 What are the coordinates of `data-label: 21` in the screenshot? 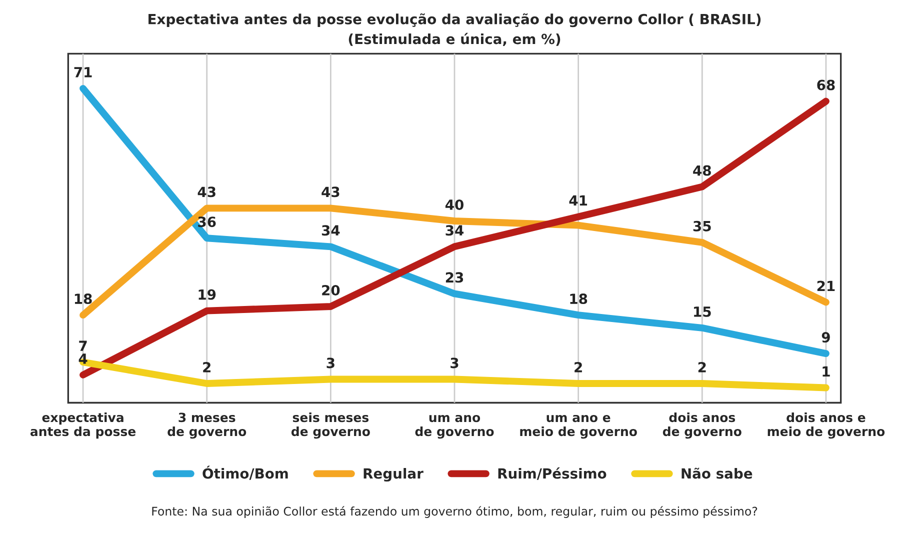 It's located at (826, 286).